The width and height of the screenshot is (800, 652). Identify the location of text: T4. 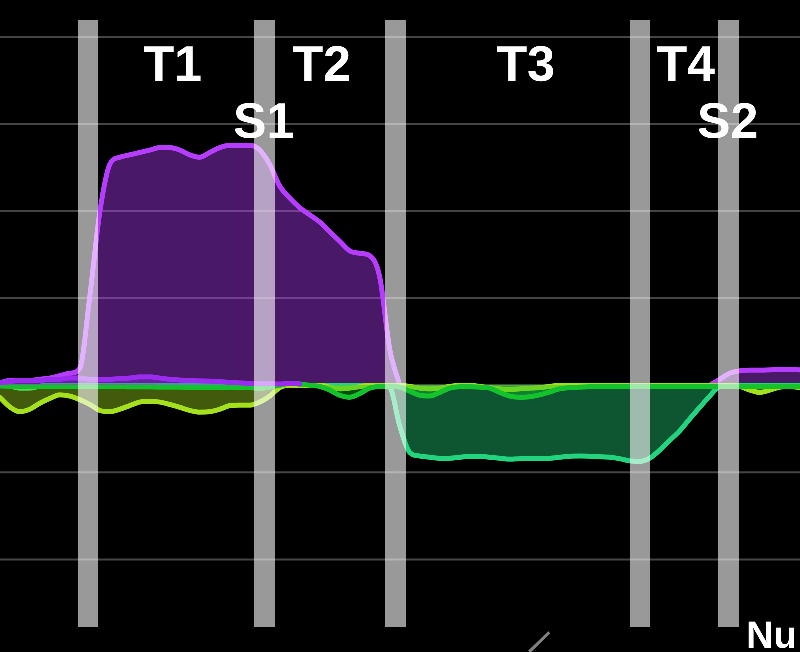
(686, 64).